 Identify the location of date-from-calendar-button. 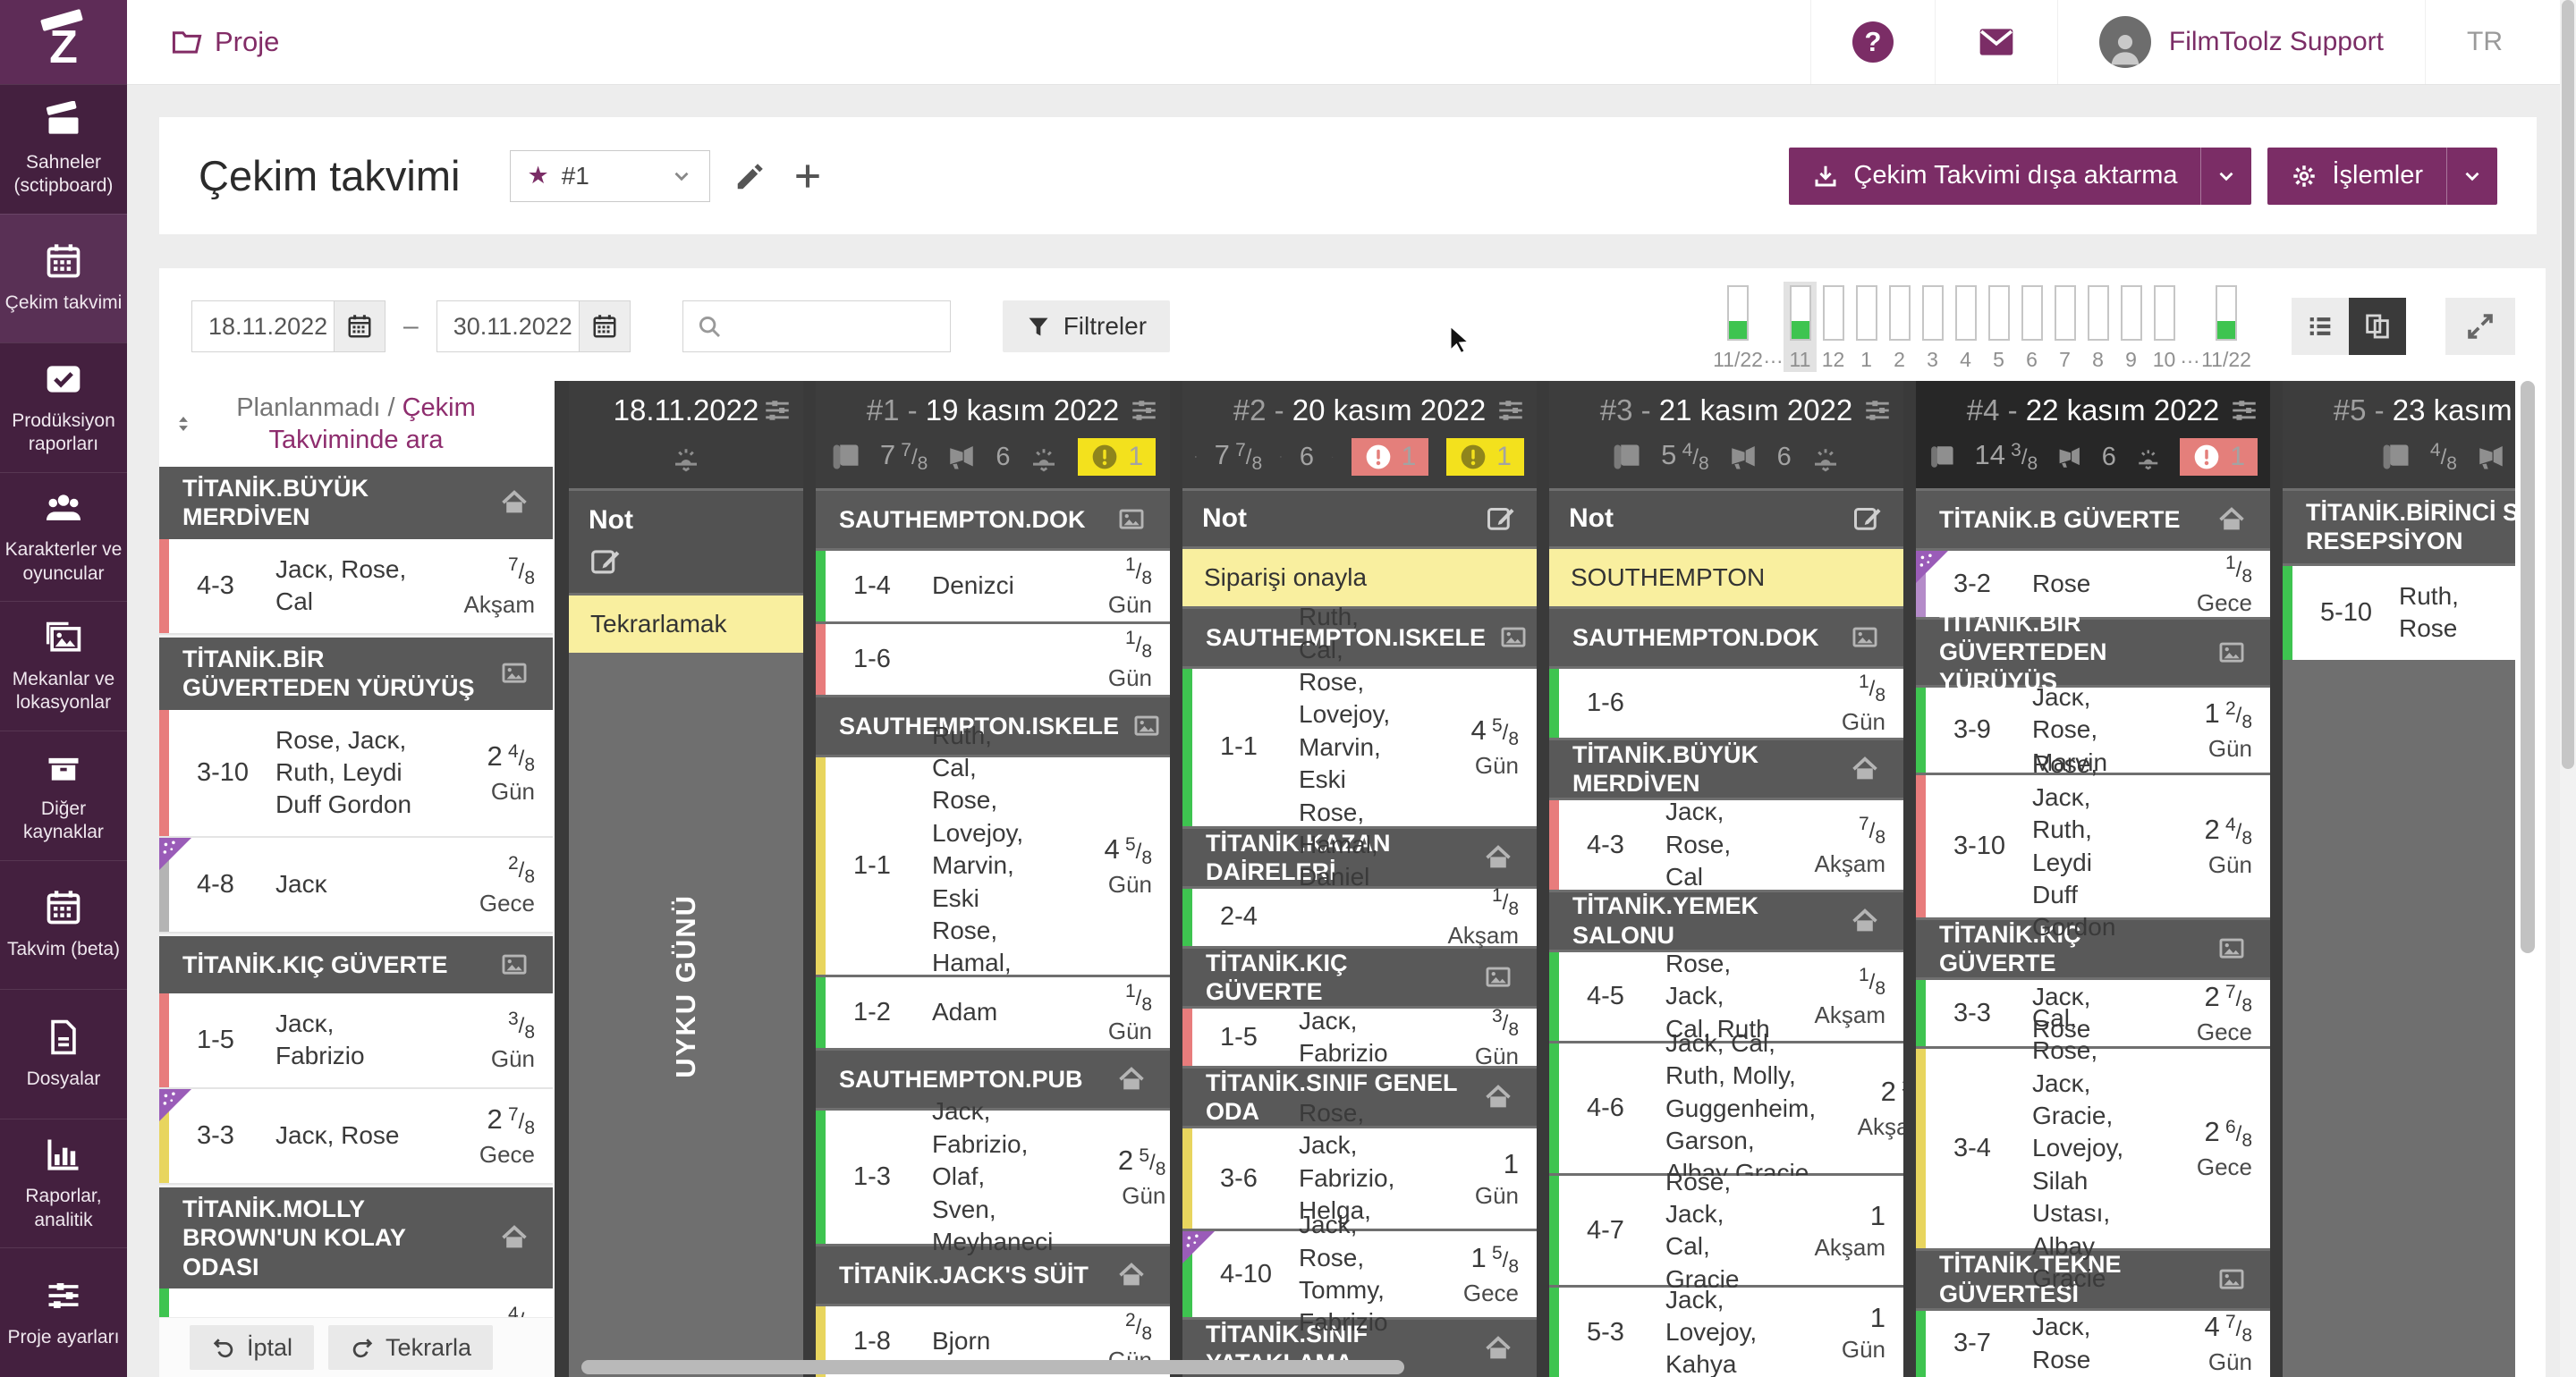
(359, 326).